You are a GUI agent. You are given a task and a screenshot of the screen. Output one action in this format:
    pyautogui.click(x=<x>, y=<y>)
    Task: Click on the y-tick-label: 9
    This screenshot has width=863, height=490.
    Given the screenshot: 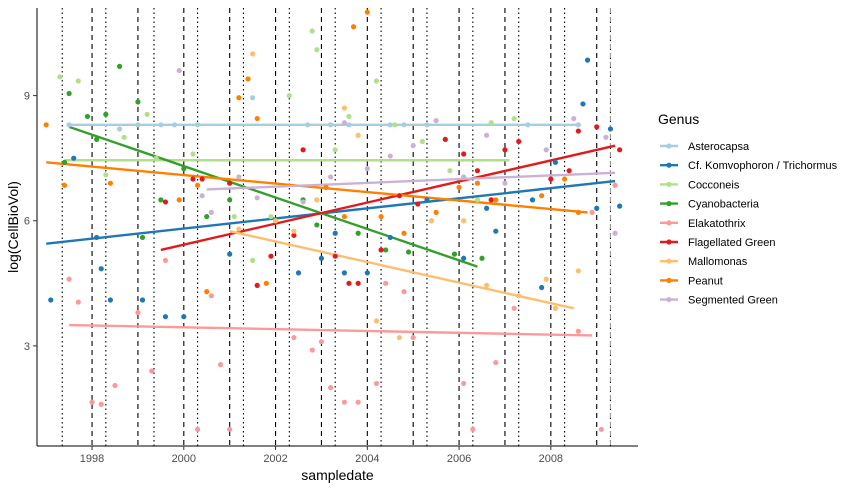 What is the action you would take?
    pyautogui.click(x=27, y=97)
    